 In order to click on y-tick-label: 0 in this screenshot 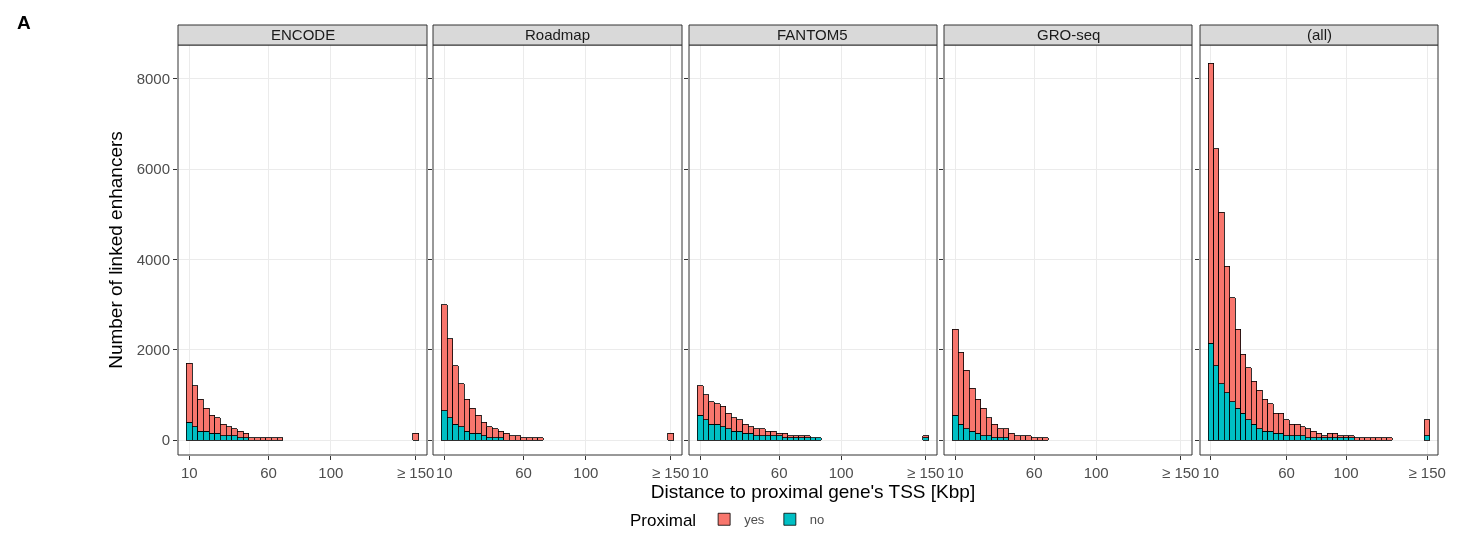, I will do `click(165, 440)`.